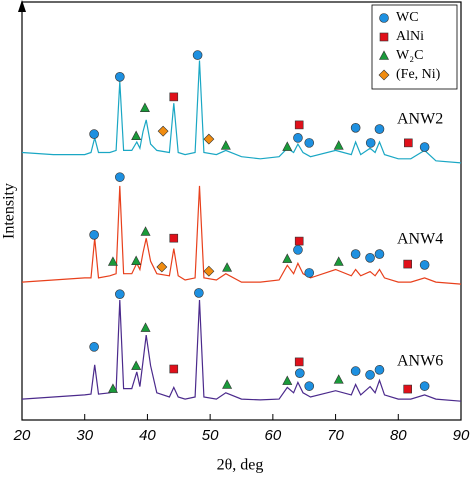 This screenshot has width=471, height=478. I want to click on x-axis-title: 2θ, deg, so click(240, 465).